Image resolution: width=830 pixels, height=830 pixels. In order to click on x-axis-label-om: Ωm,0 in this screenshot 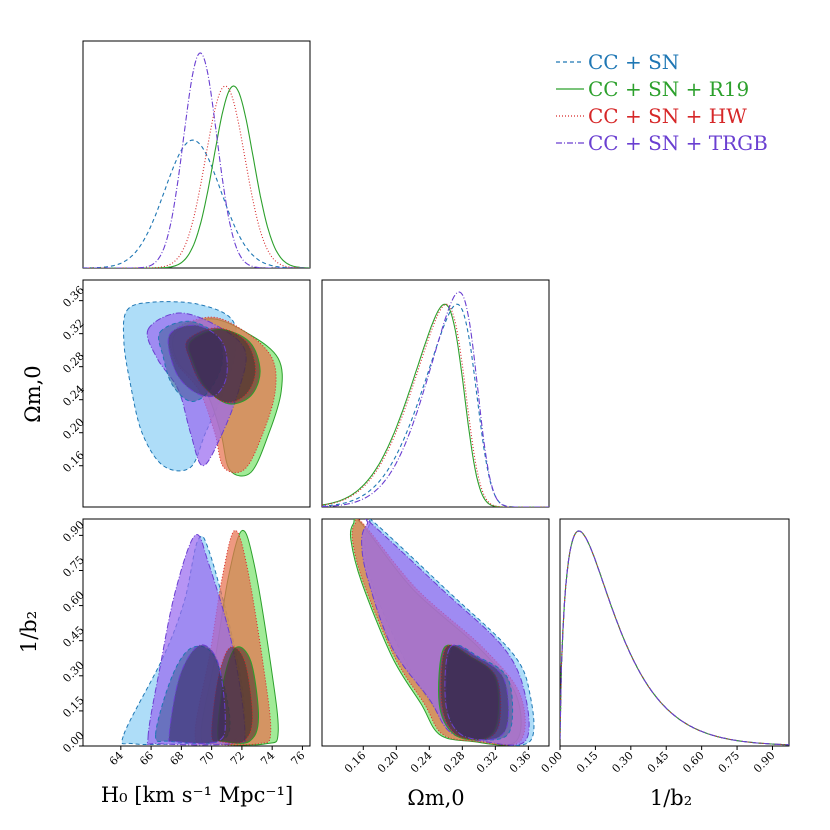, I will do `click(435, 798)`.